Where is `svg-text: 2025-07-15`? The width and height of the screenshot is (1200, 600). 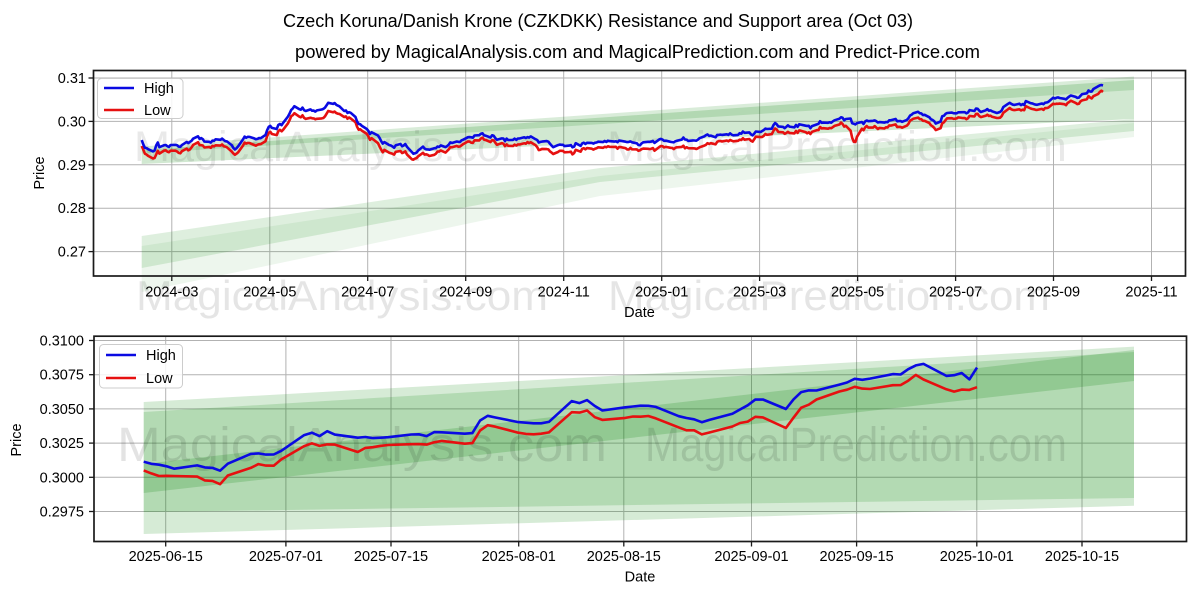 svg-text: 2025-07-15 is located at coordinates (391, 557).